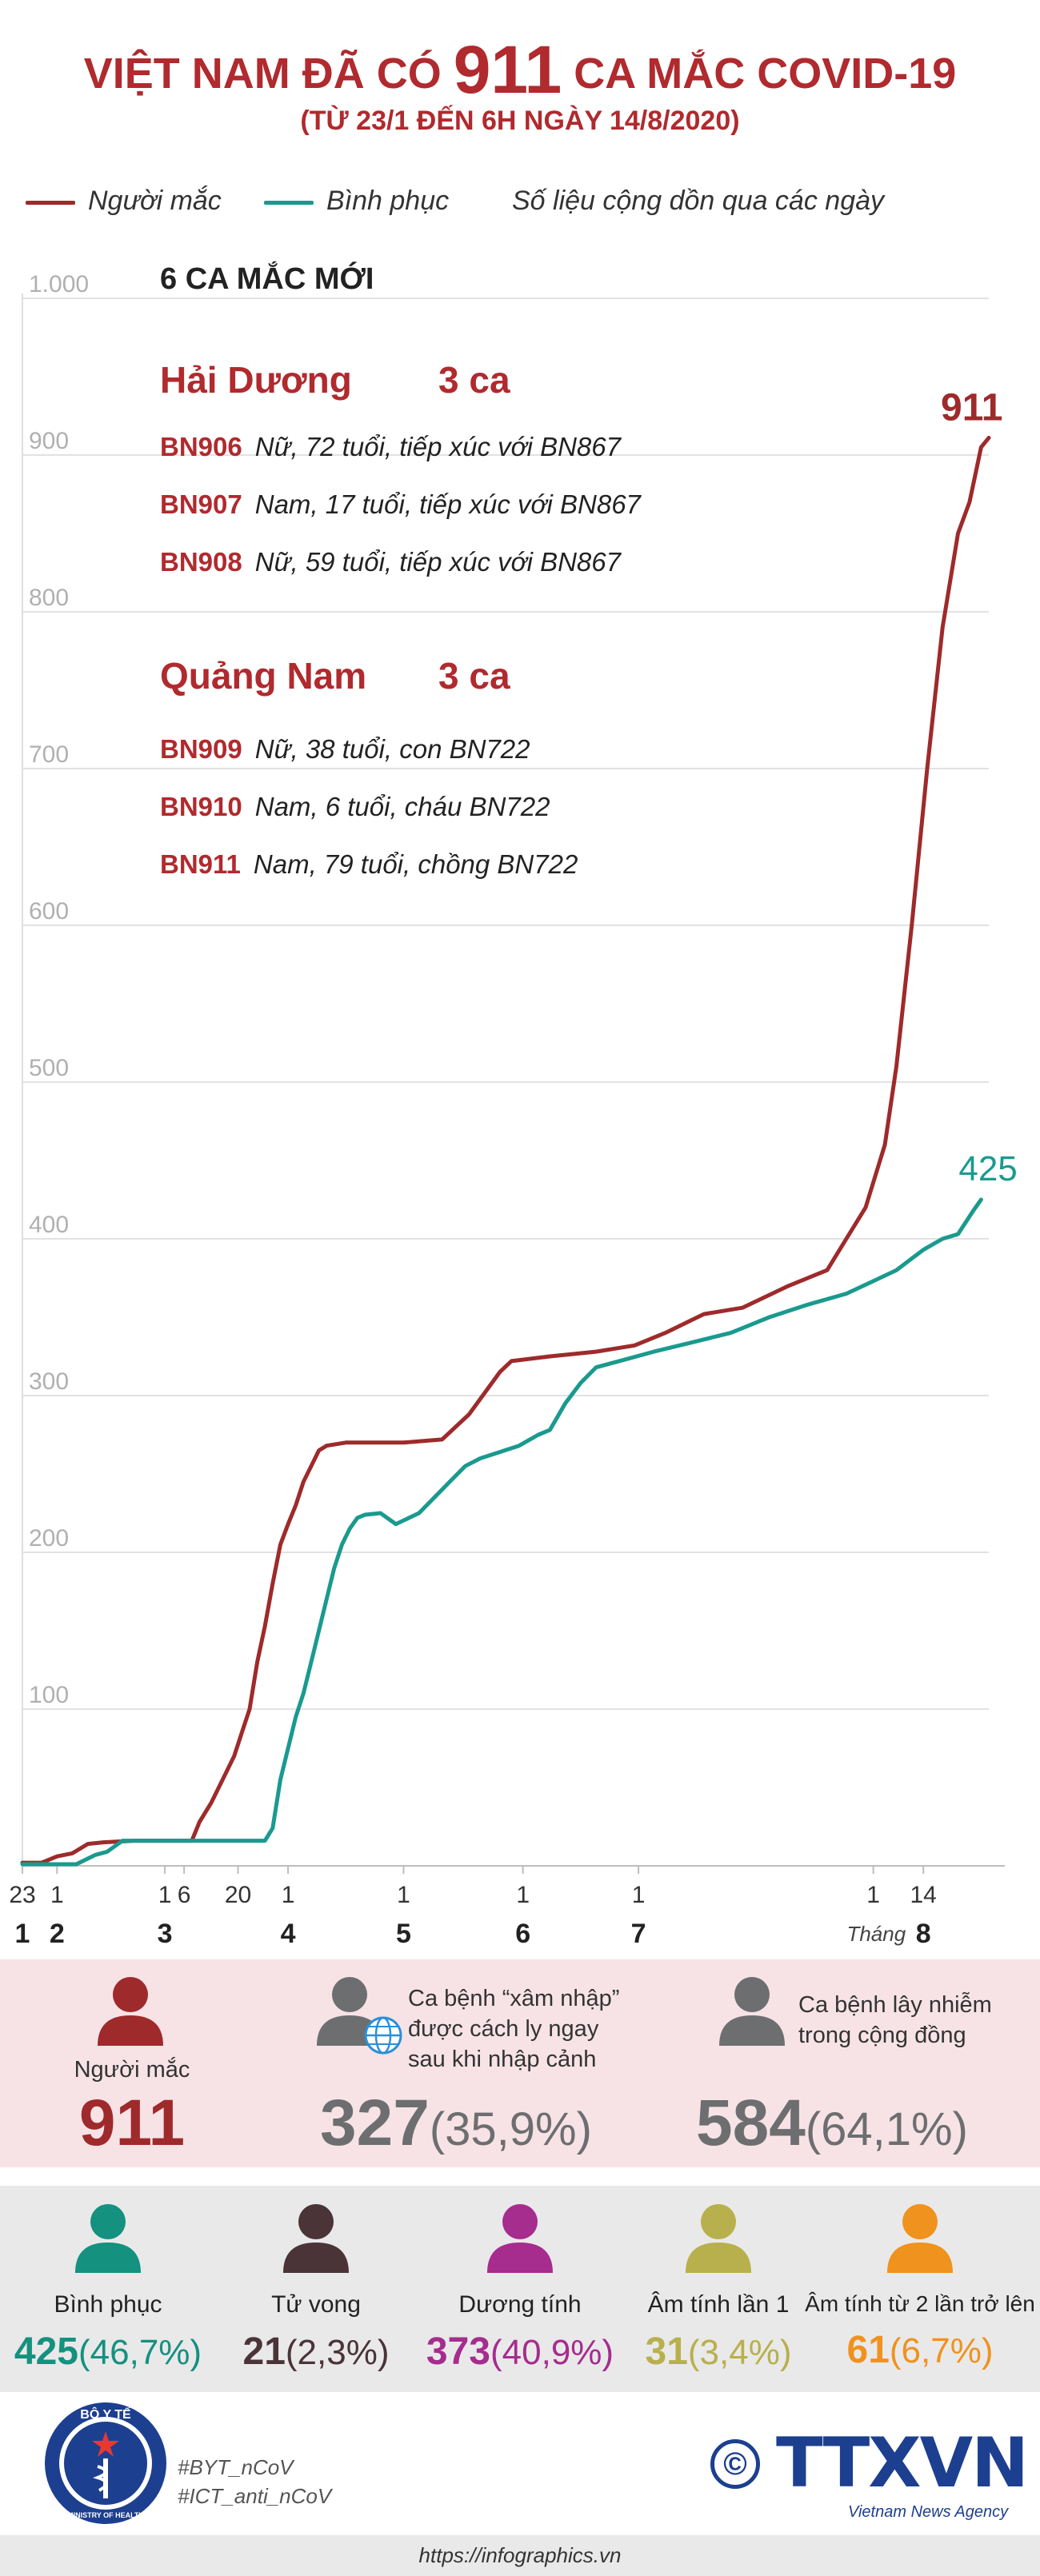 Image resolution: width=1040 pixels, height=2576 pixels. I want to click on stat-positive: Dương tính 373(40,9%), so click(520, 2288).